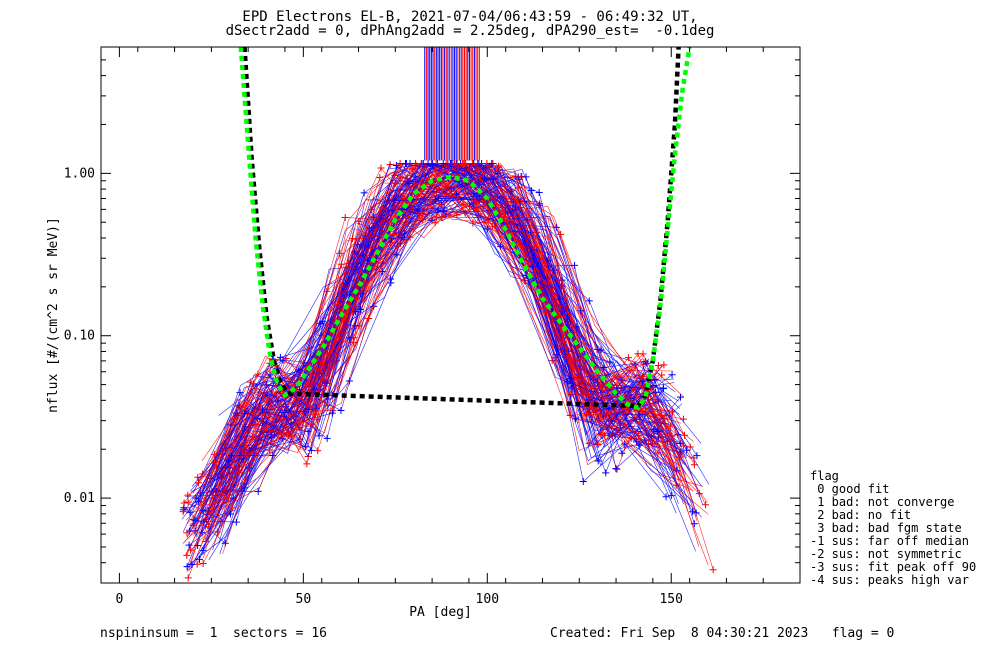 Image resolution: width=1000 pixels, height=650 pixels. I want to click on legend-item: 2 bad: no fit, so click(861, 515).